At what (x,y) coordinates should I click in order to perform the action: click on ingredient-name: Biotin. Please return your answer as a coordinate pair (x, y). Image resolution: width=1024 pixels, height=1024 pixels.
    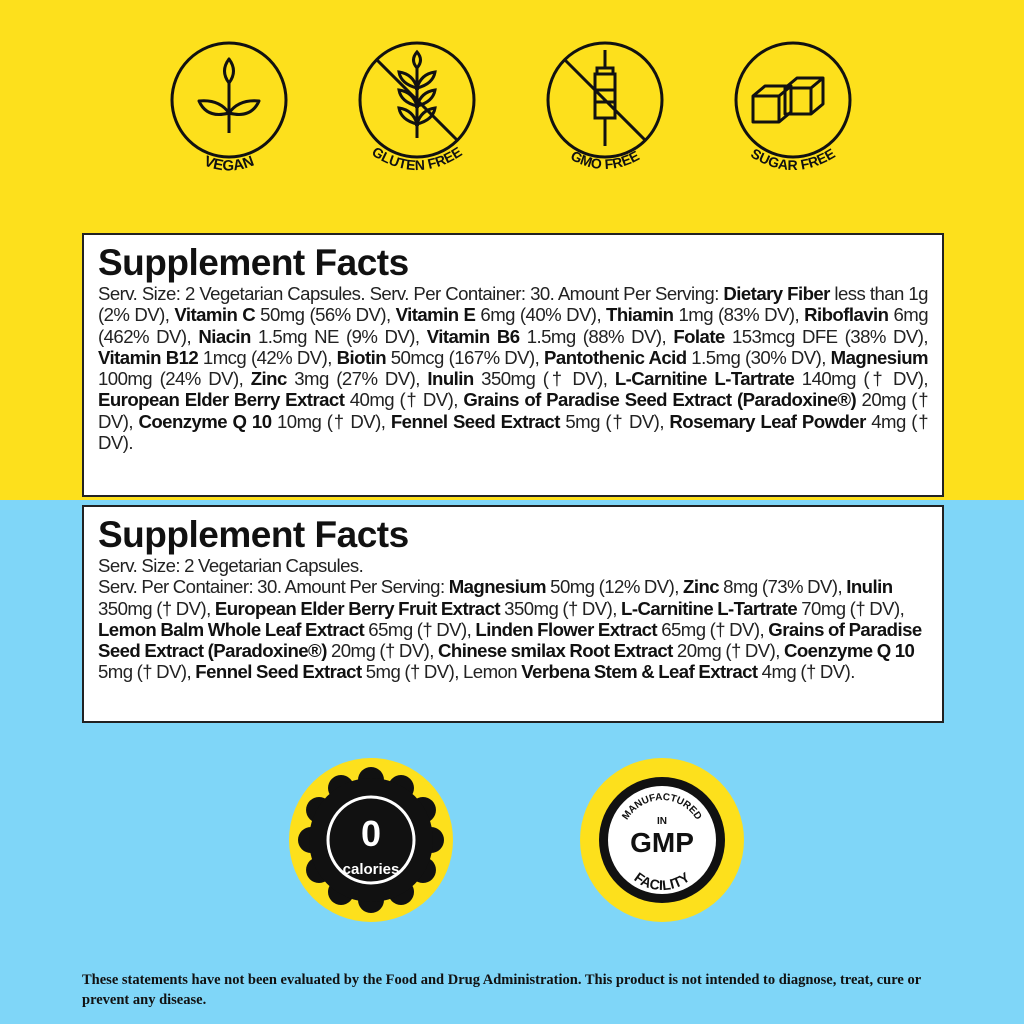
    Looking at the image, I should click on (361, 357).